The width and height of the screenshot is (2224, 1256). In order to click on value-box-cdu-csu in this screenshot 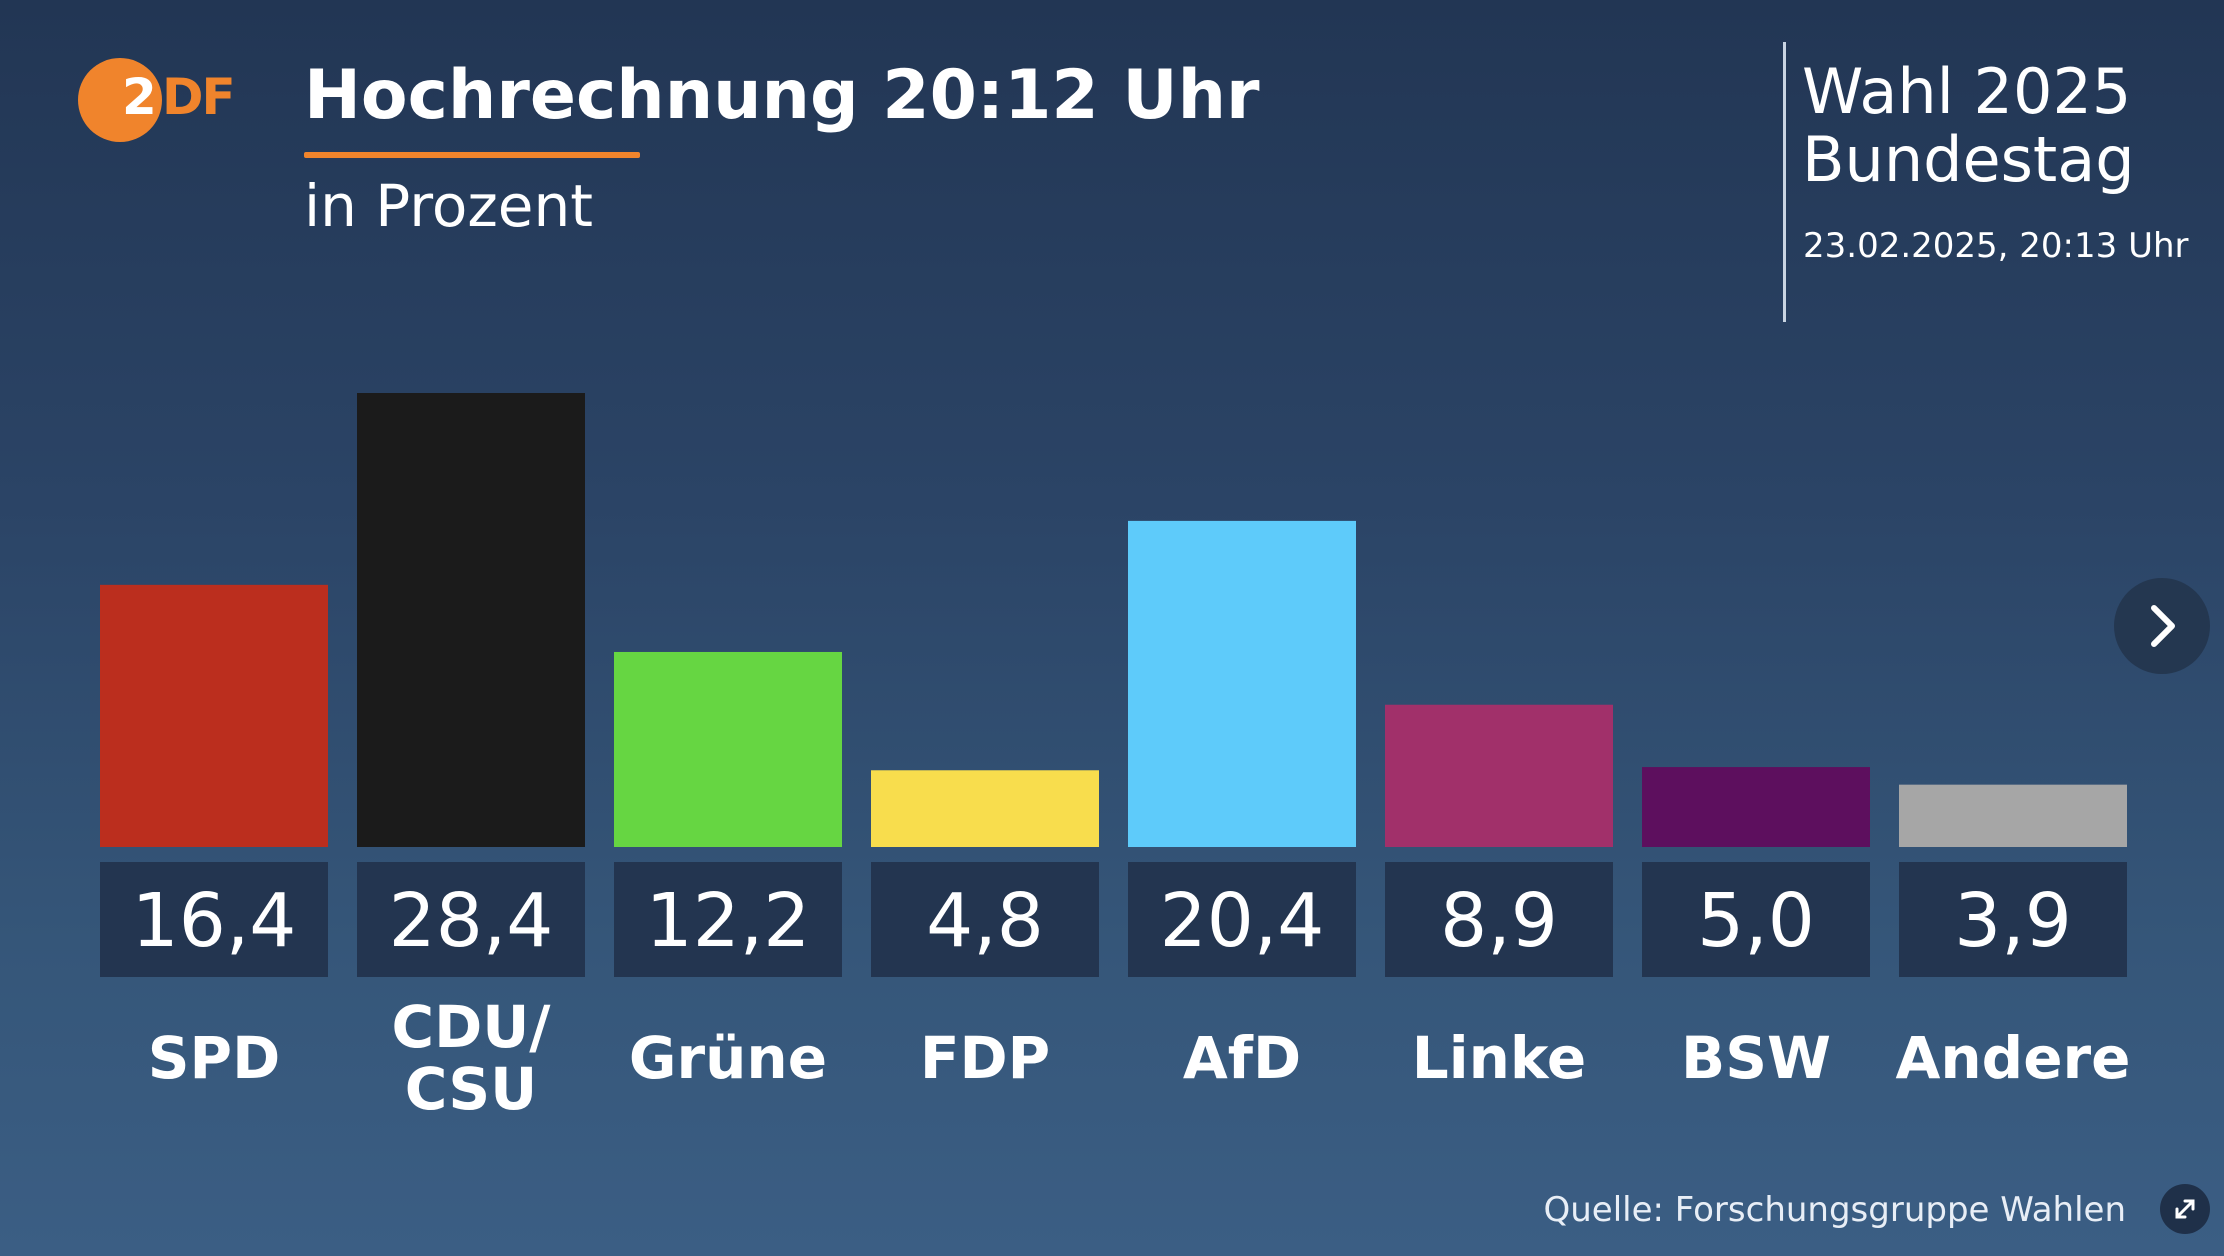, I will do `click(471, 919)`.